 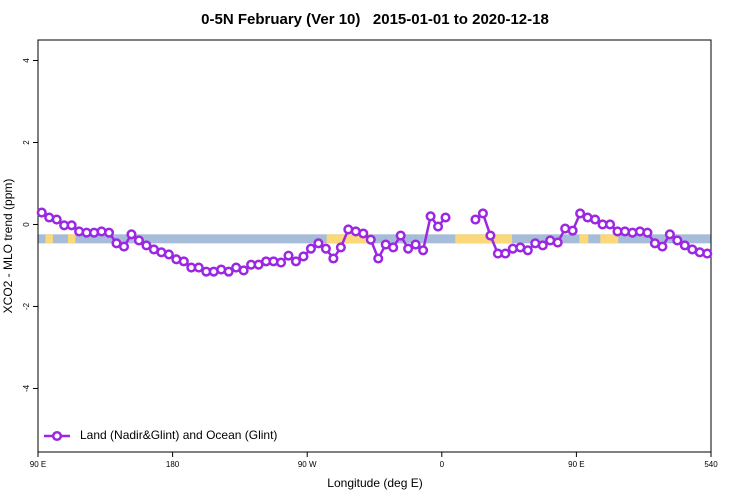 What do you see at coordinates (173, 464) in the screenshot?
I see `x-tick-label: 180` at bounding box center [173, 464].